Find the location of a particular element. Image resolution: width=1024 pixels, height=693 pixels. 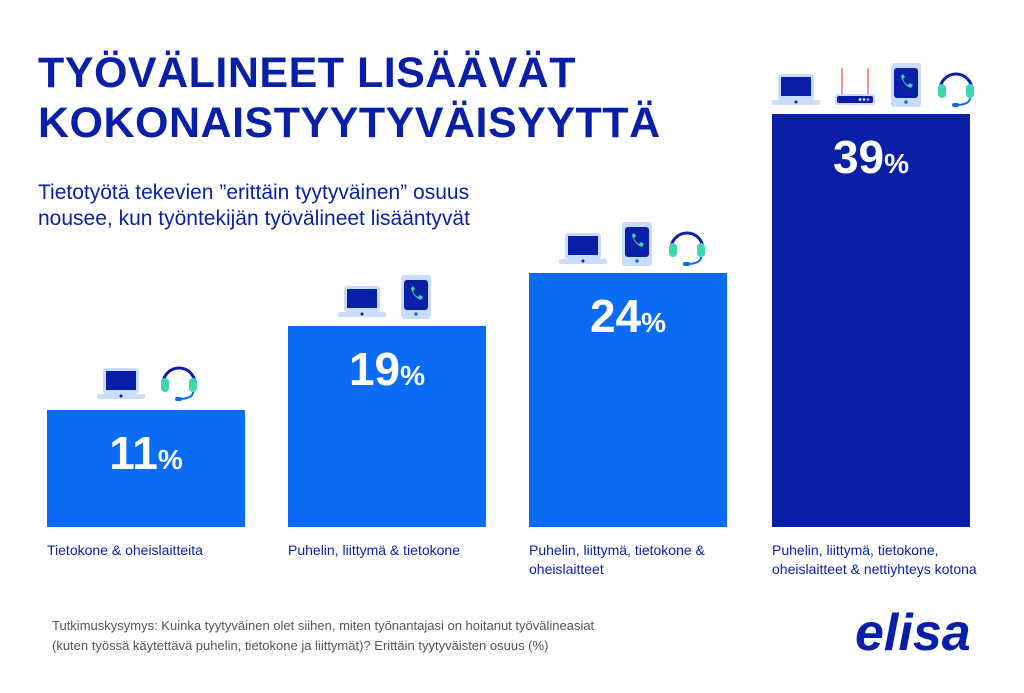

router-icon is located at coordinates (855, 89).